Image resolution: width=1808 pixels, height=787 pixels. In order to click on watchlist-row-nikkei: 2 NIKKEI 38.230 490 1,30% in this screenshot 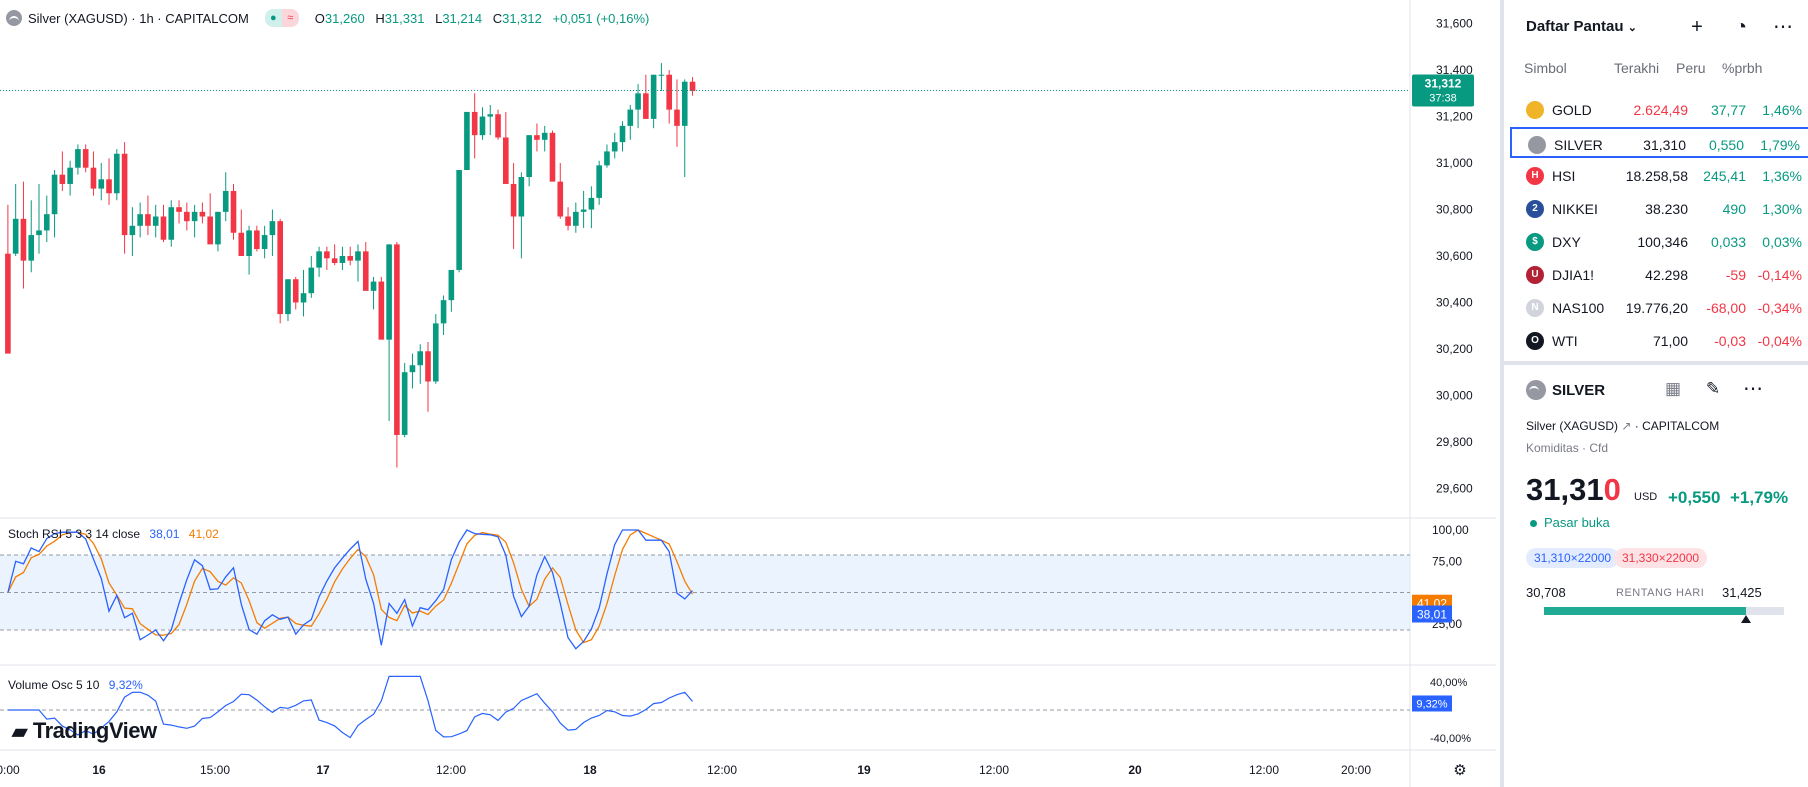, I will do `click(1659, 208)`.